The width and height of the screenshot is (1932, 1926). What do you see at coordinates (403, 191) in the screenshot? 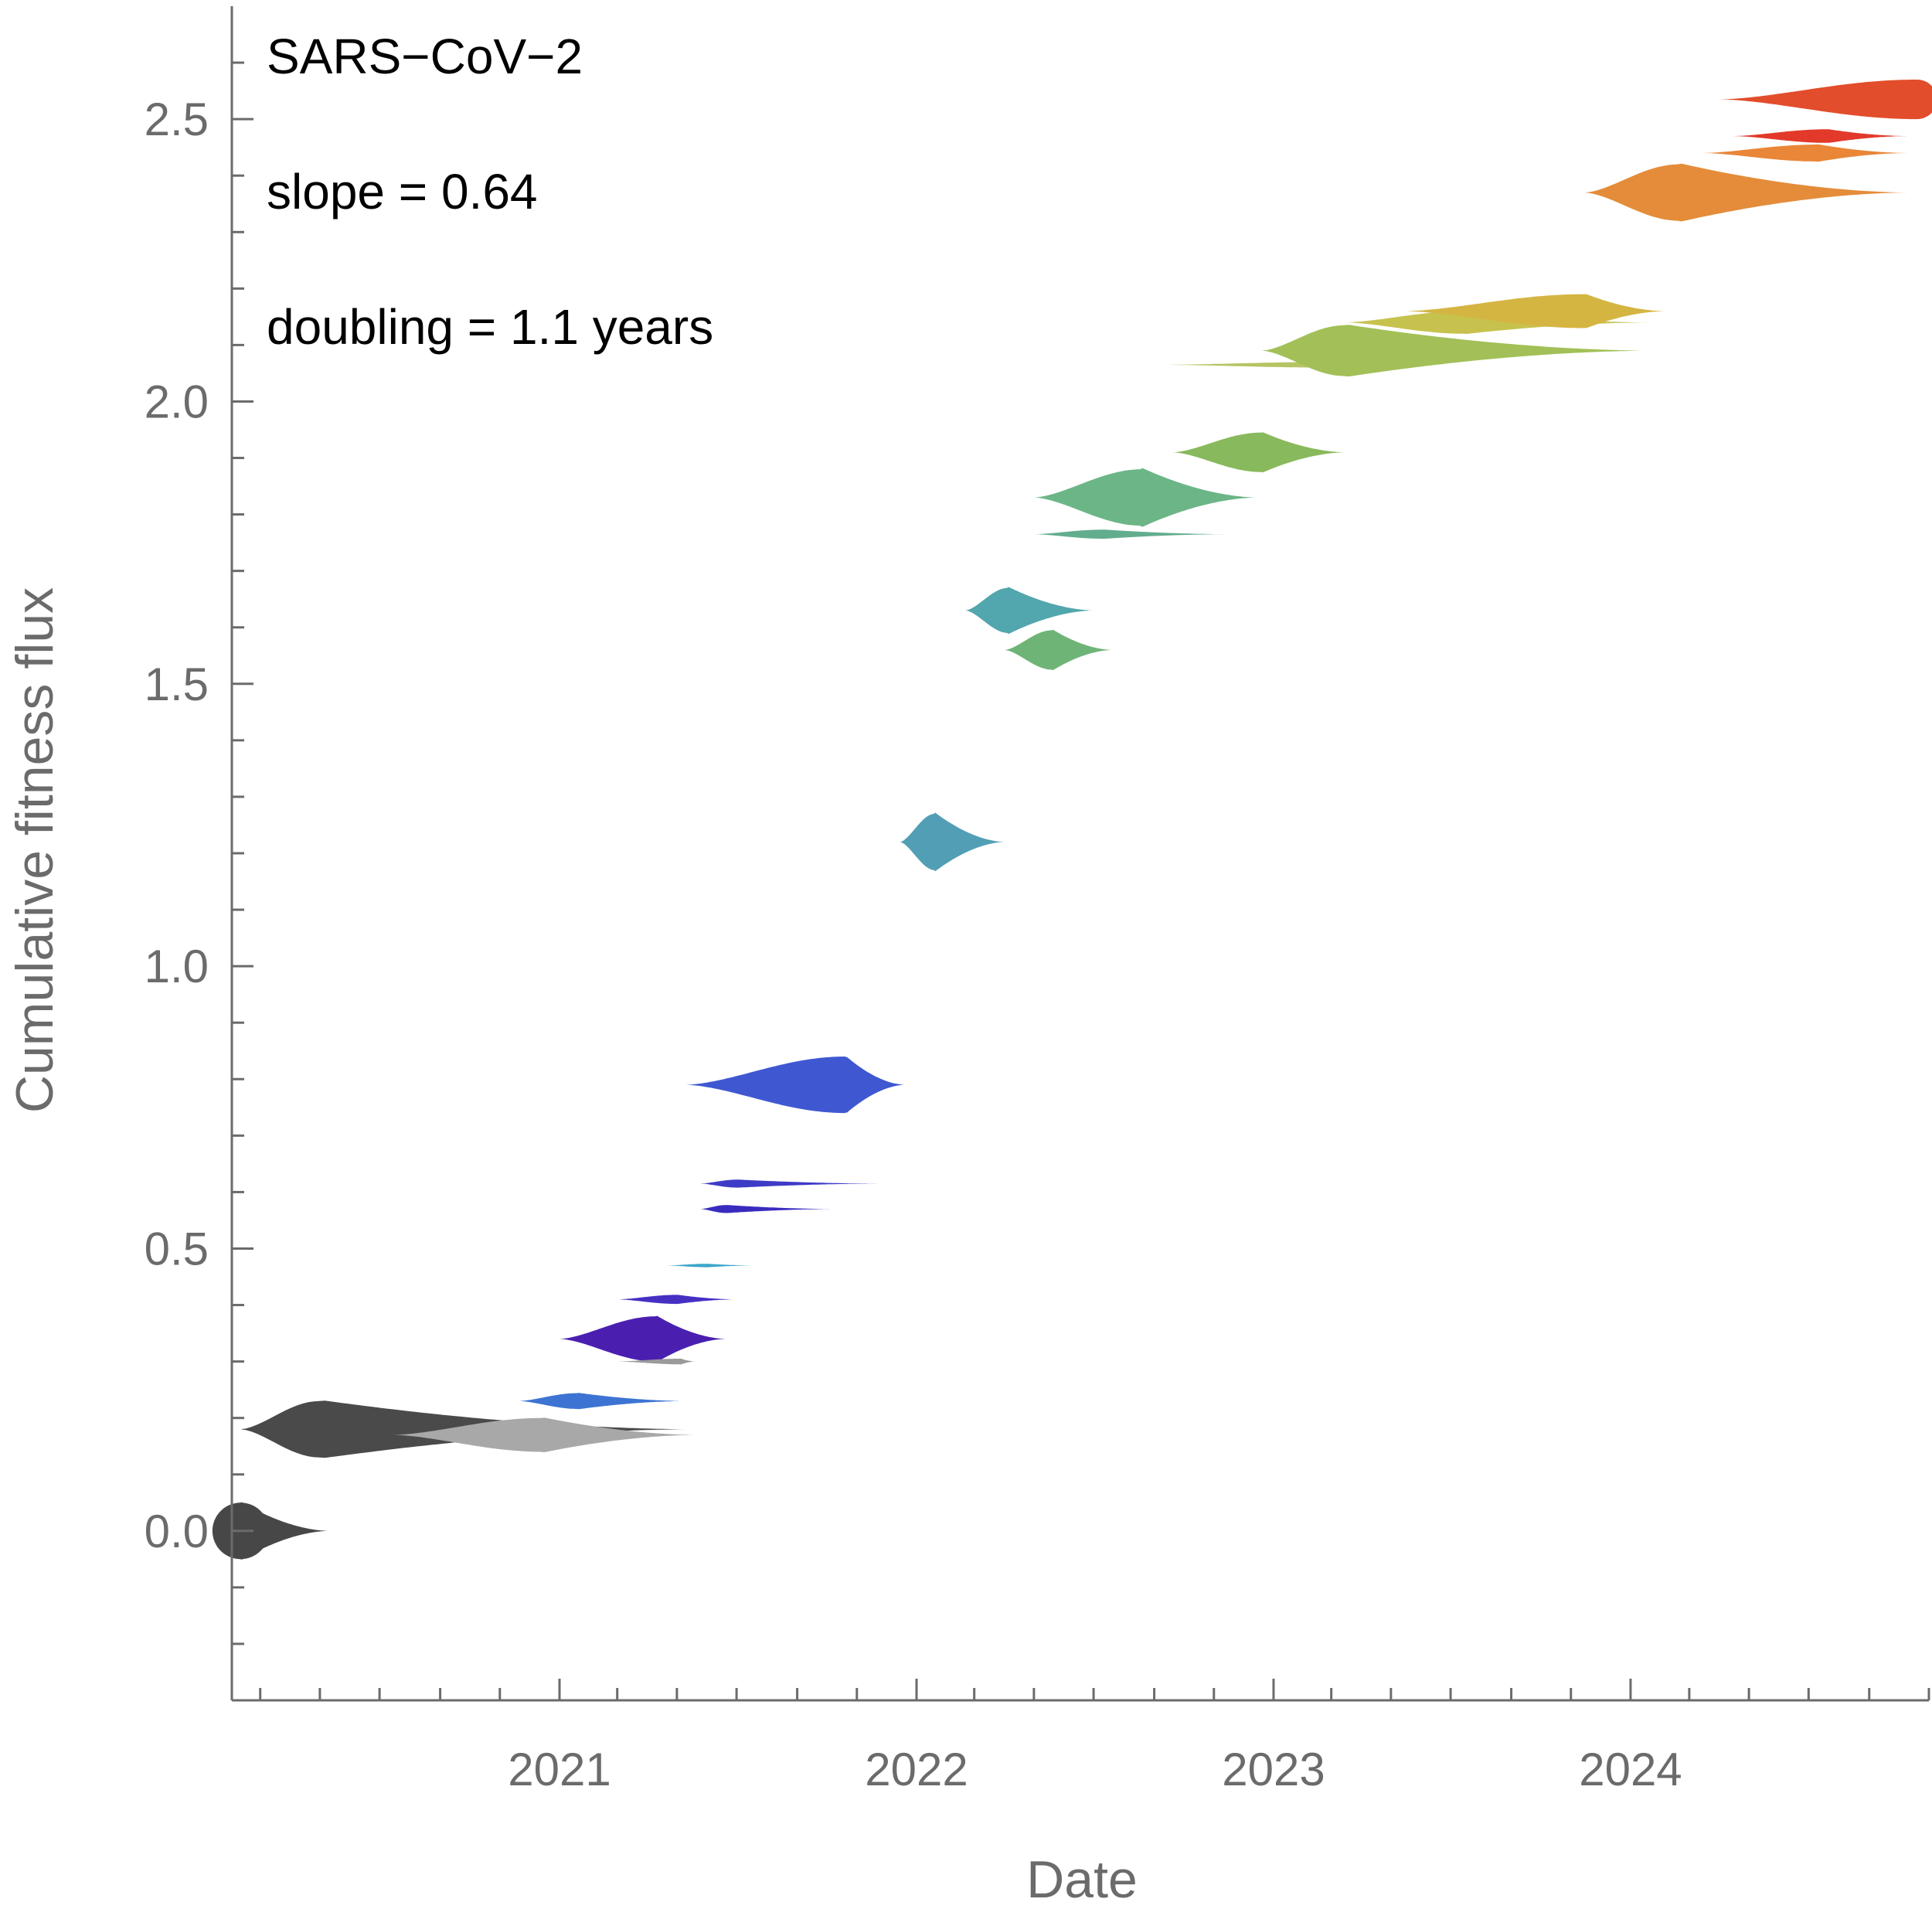
I see `annotation-text: slope = 0.64` at bounding box center [403, 191].